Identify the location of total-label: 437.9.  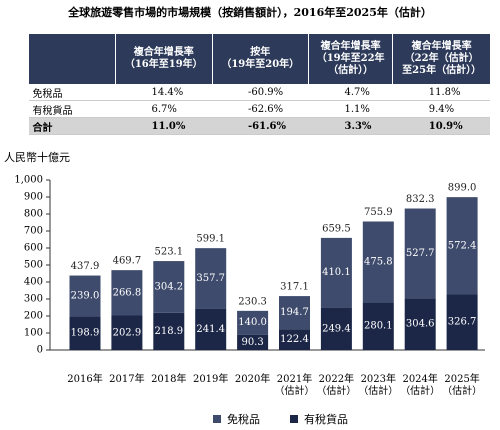
(85, 266).